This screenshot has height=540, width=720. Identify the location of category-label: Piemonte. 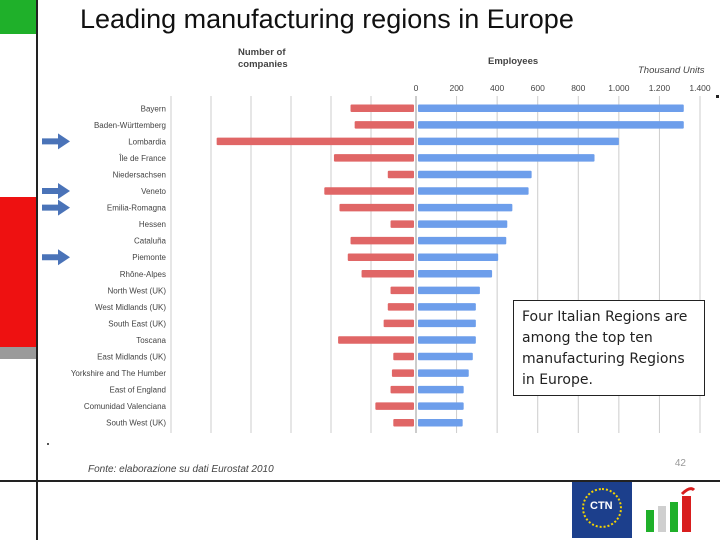
(149, 257).